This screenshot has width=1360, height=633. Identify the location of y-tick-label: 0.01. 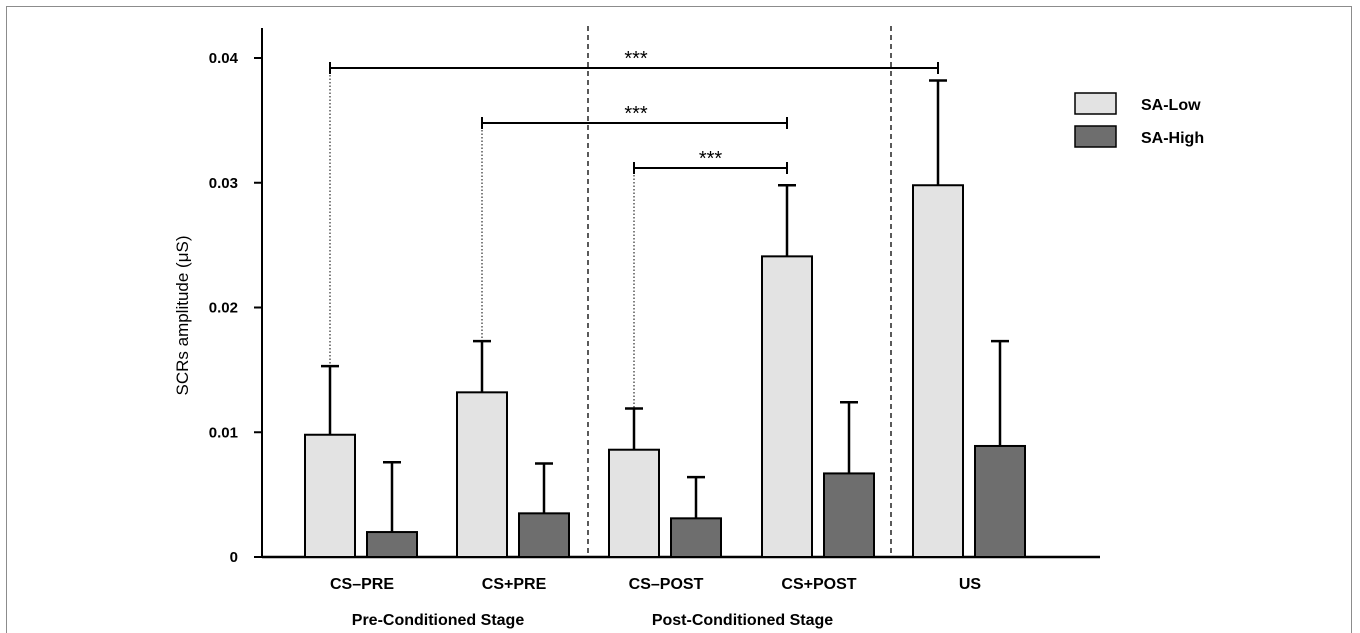
(223, 432).